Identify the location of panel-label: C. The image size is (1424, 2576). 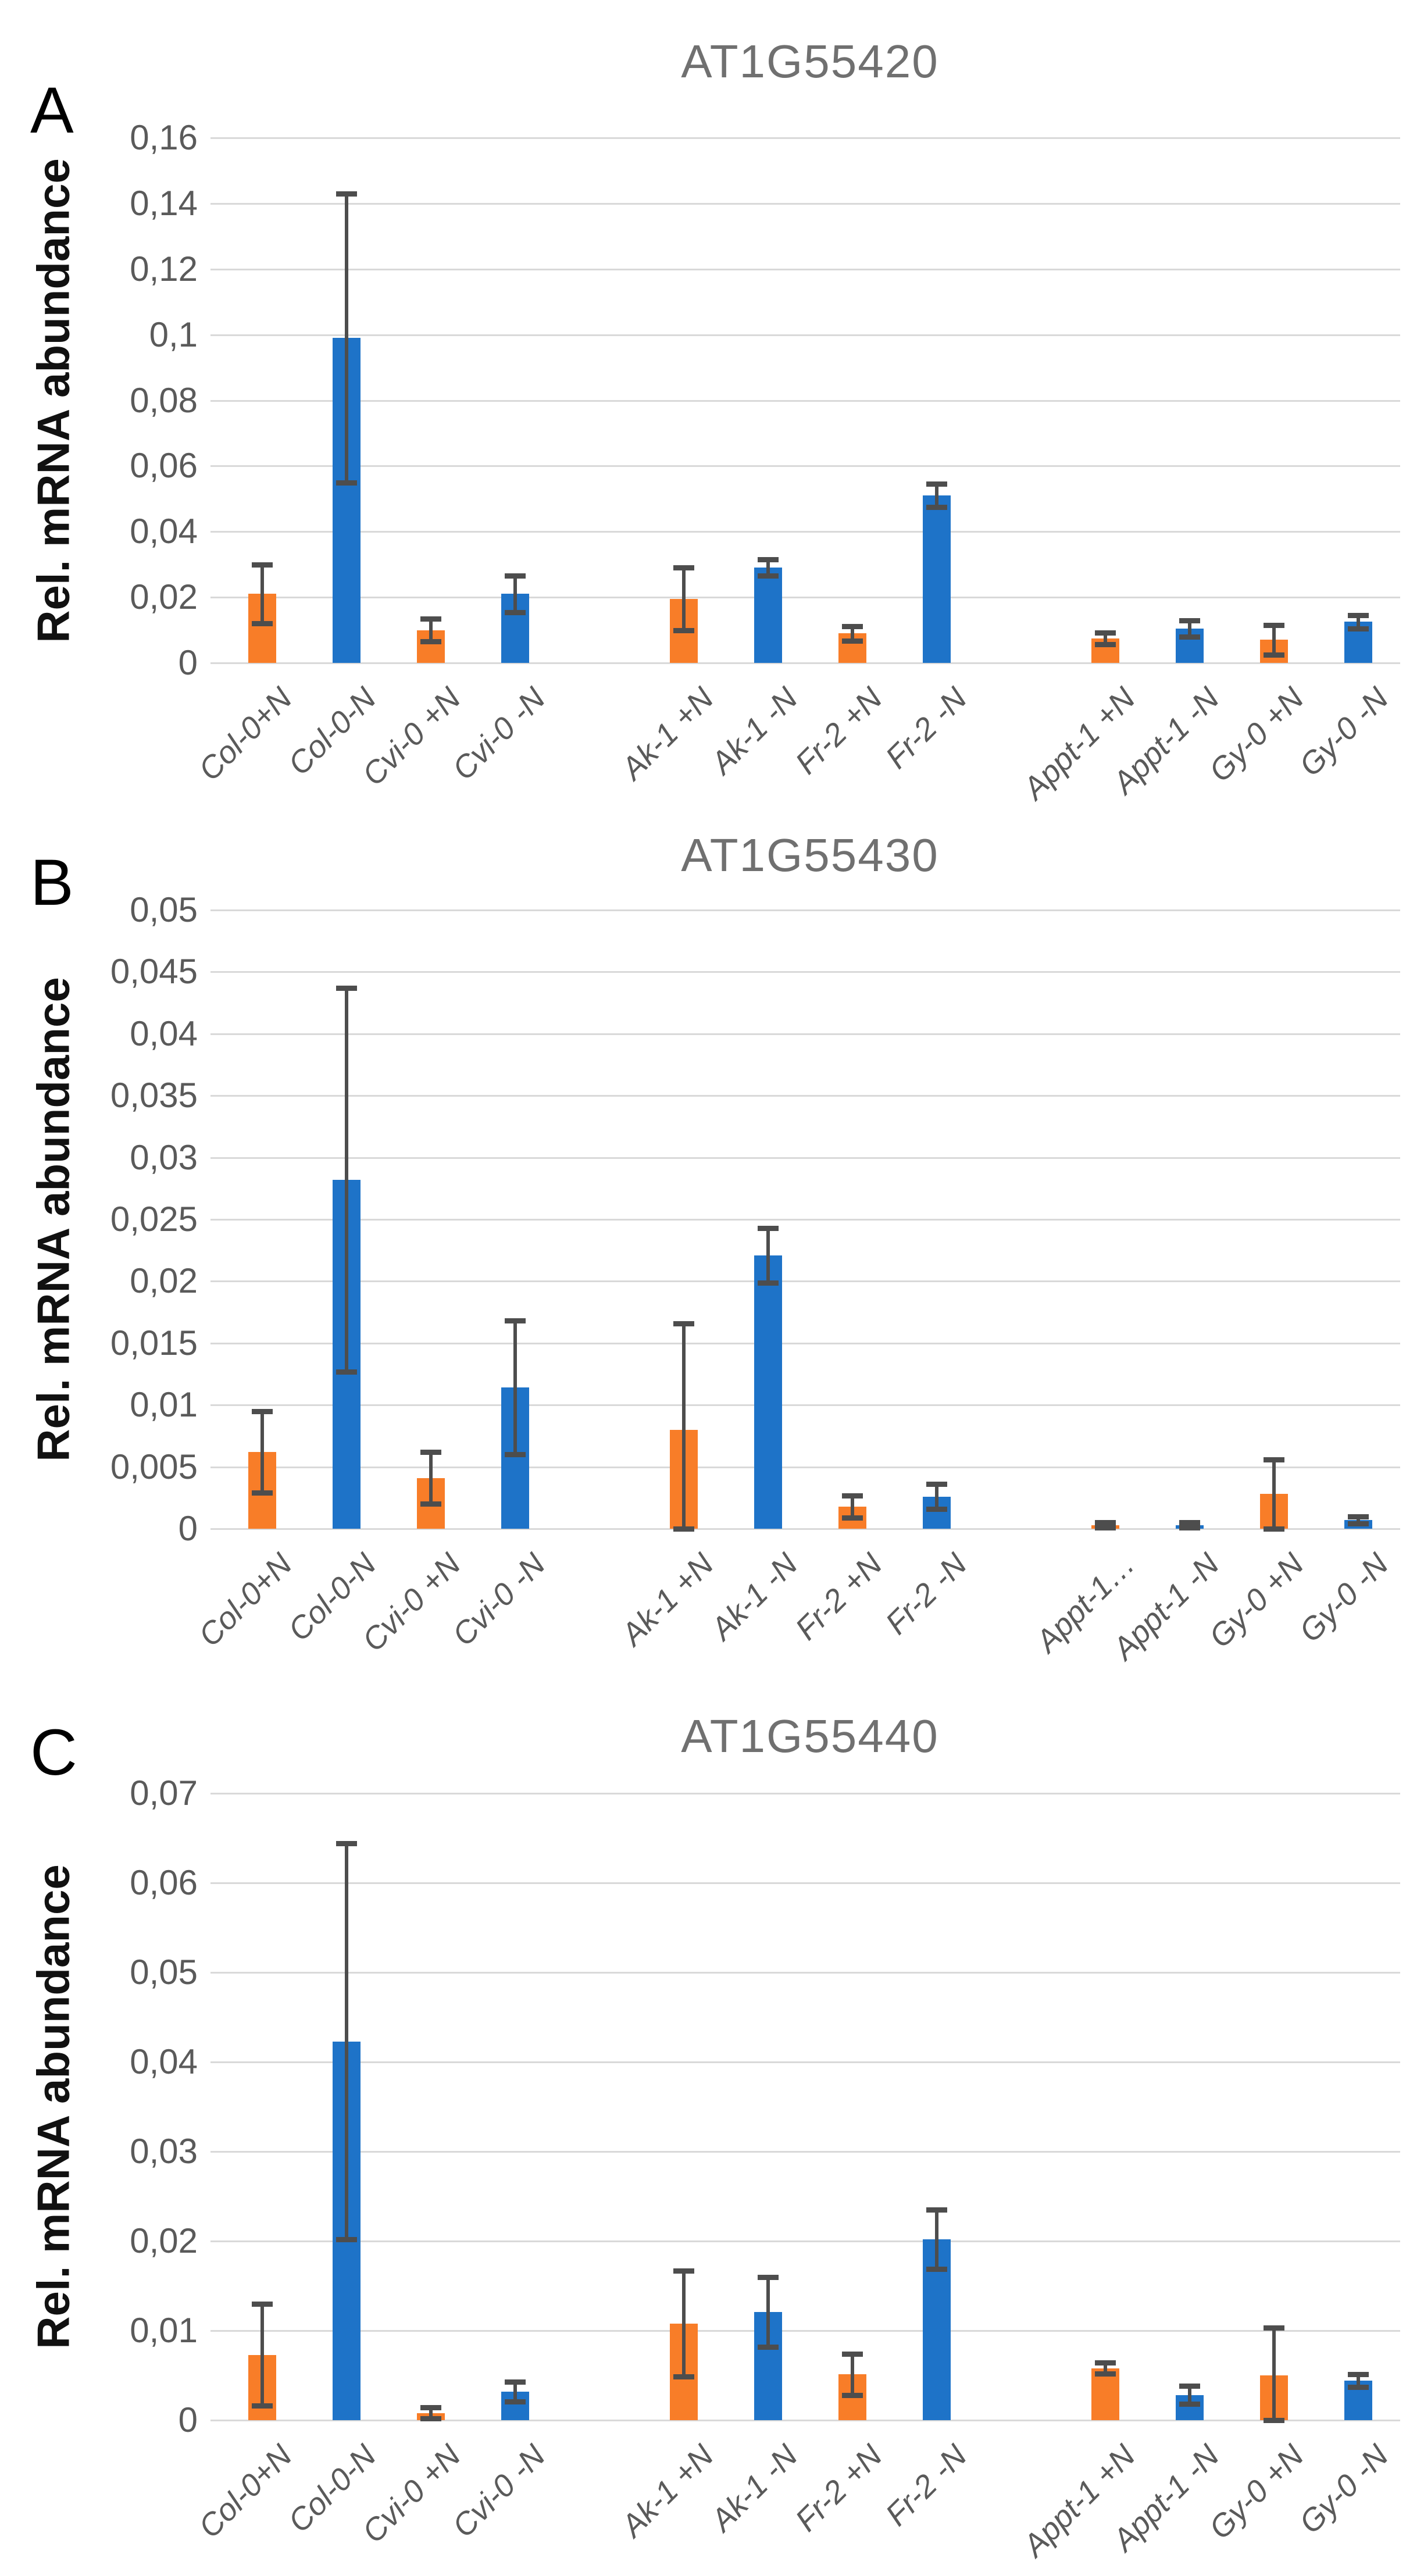
(53, 1753).